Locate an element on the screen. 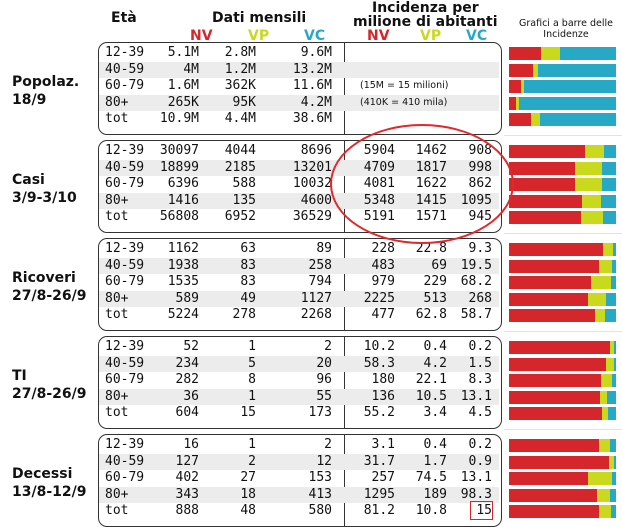 This screenshot has height=527, width=622. cell-vp: 1 is located at coordinates (252, 396).